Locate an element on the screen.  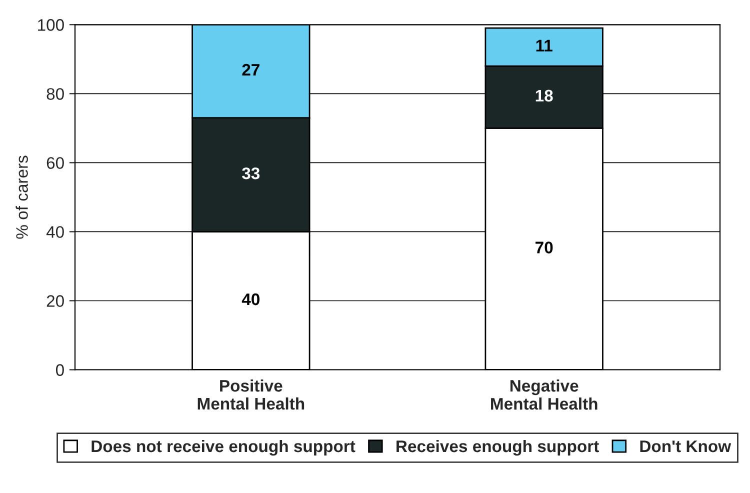
y-tick-label: 100 is located at coordinates (51, 25).